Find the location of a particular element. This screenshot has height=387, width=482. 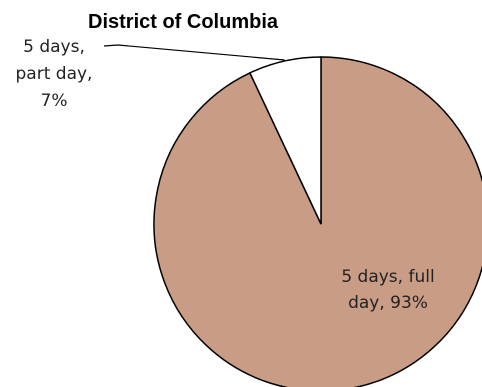

slice-label-line: day, 93% is located at coordinates (388, 303).